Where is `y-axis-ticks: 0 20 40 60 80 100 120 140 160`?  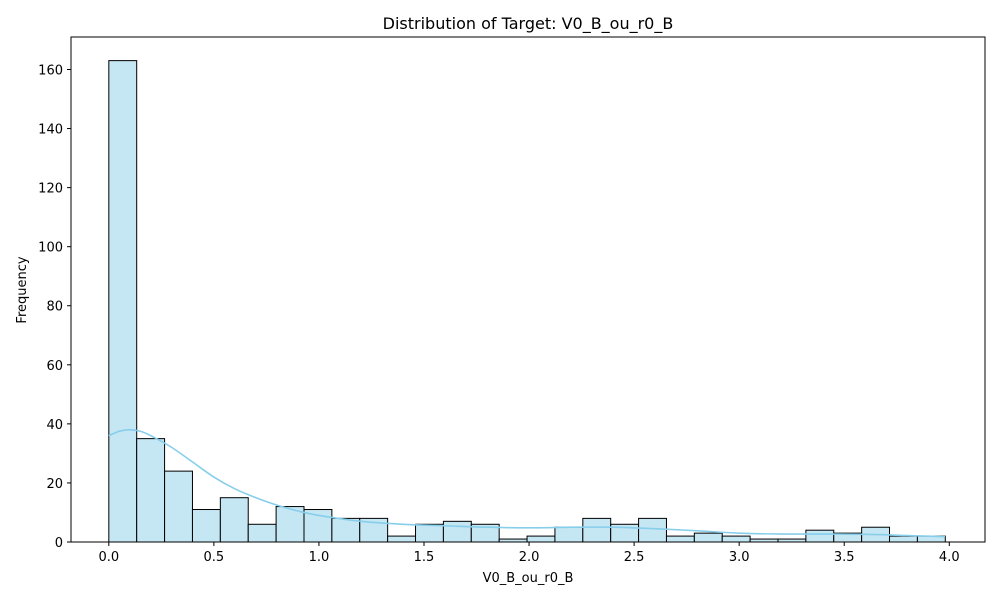
y-axis-ticks: 0 20 40 60 80 100 120 140 160 is located at coordinates (54, 307).